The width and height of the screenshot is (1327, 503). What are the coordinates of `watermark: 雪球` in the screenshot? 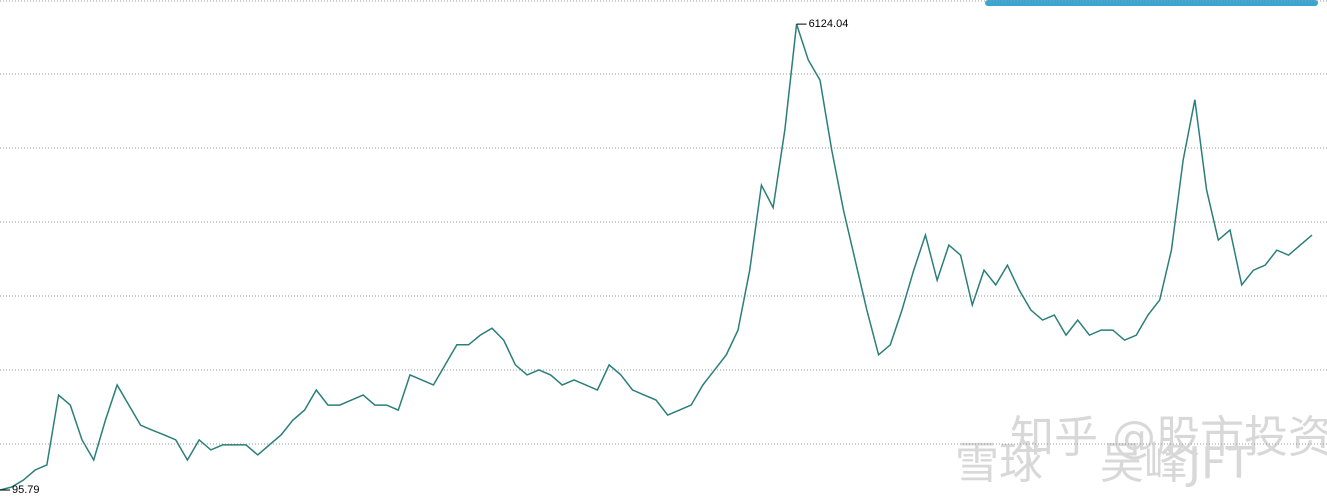 It's located at (999, 463).